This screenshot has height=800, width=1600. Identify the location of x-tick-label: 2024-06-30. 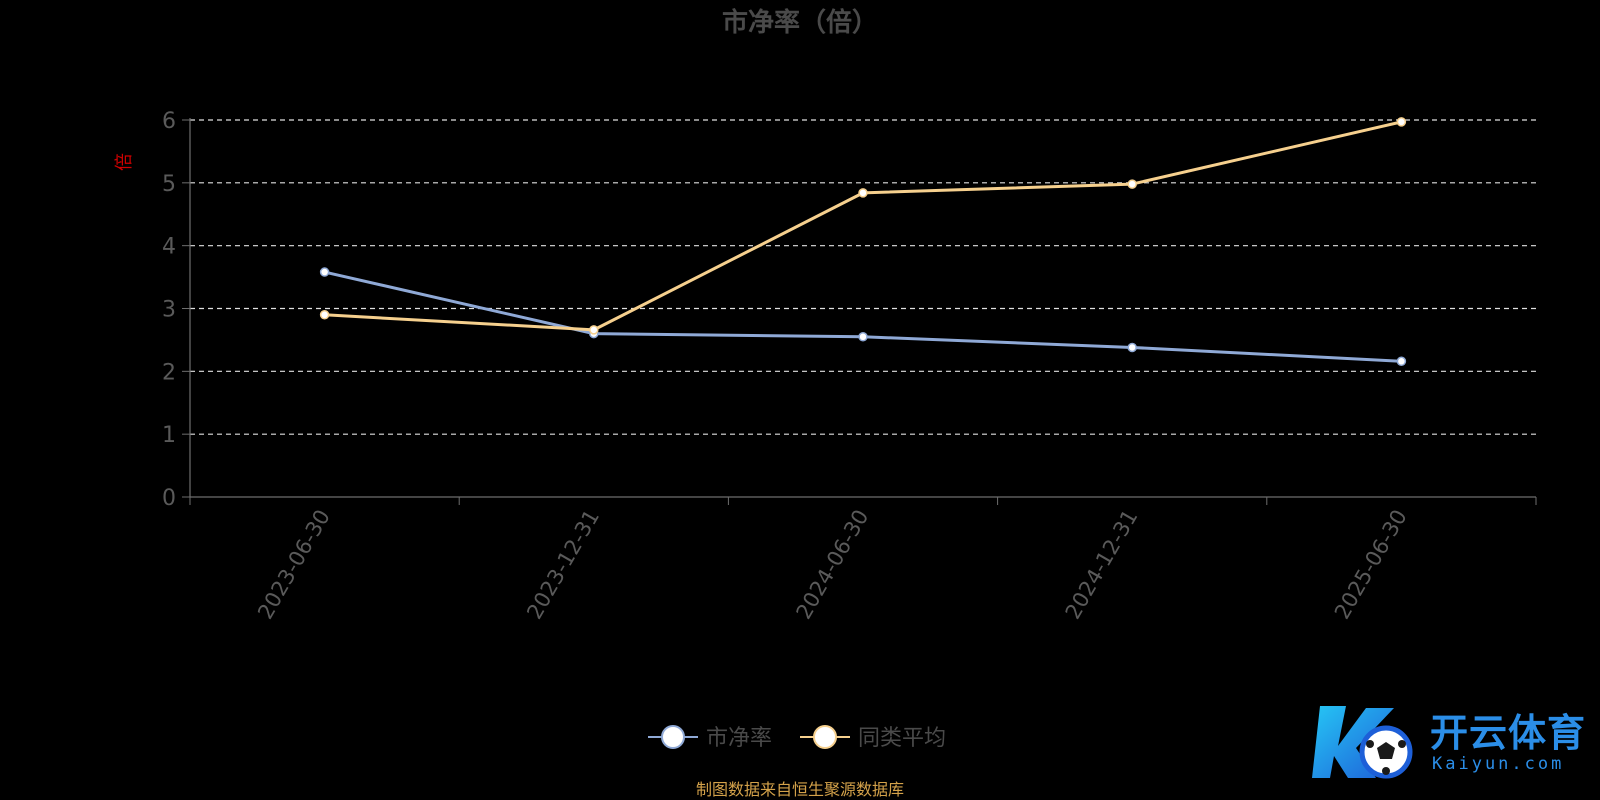
(833, 565).